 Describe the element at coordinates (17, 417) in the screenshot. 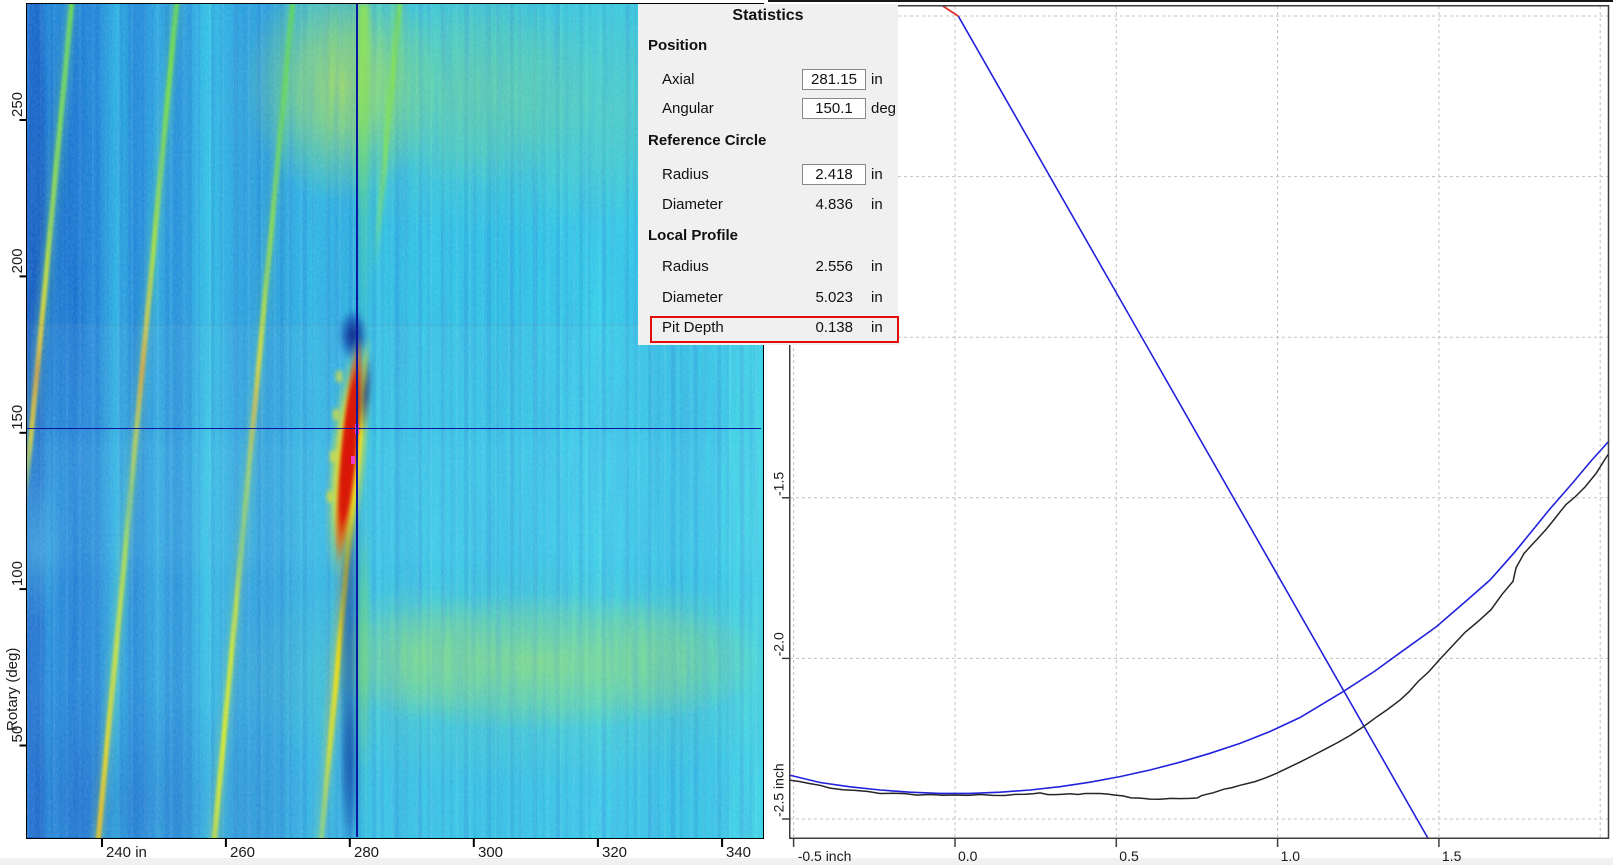

I see `svg-text: 150` at that location.